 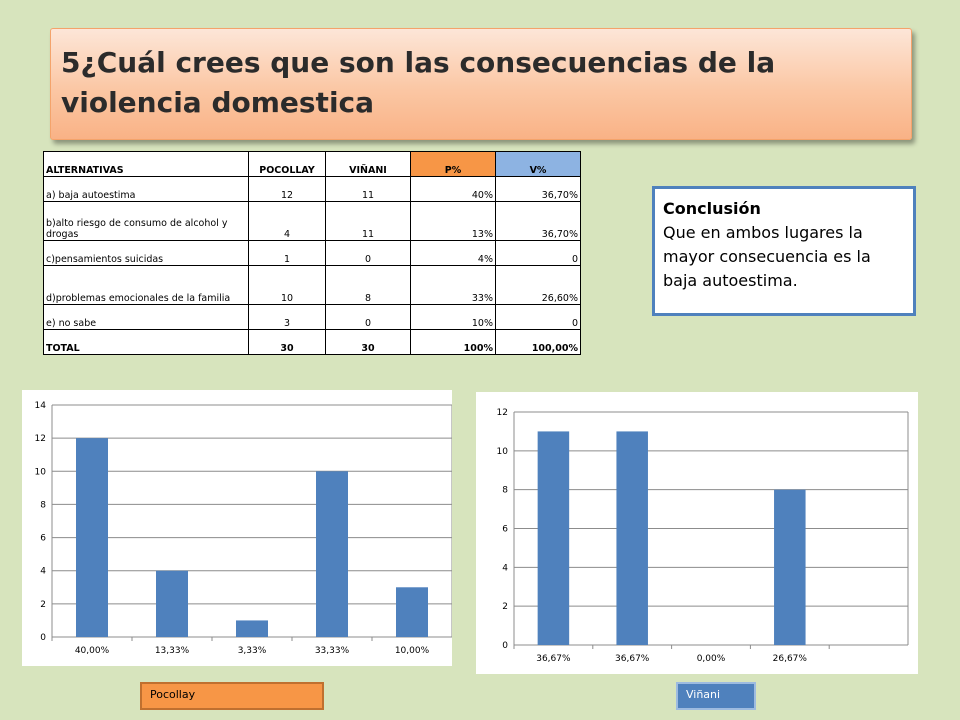 I want to click on cell-p-percent: 13%, so click(x=453, y=221).